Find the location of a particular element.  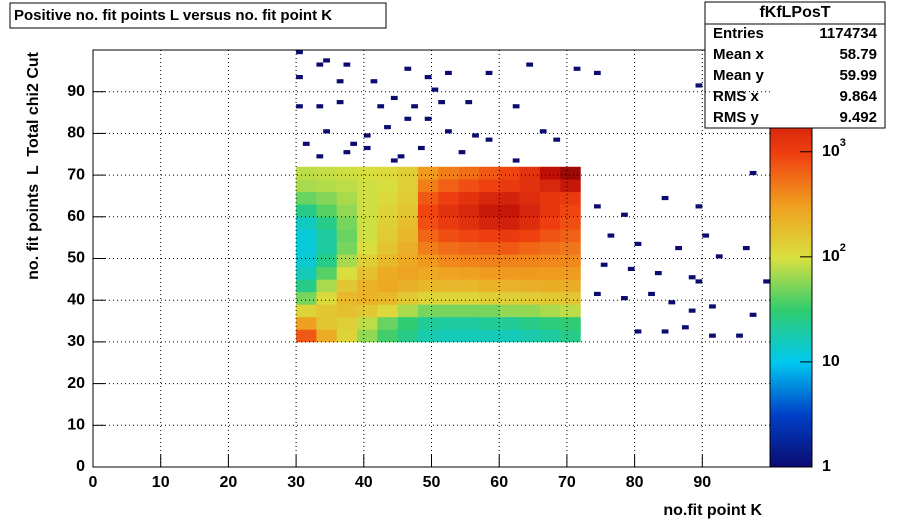

x-tick-label: 60 is located at coordinates (499, 482).